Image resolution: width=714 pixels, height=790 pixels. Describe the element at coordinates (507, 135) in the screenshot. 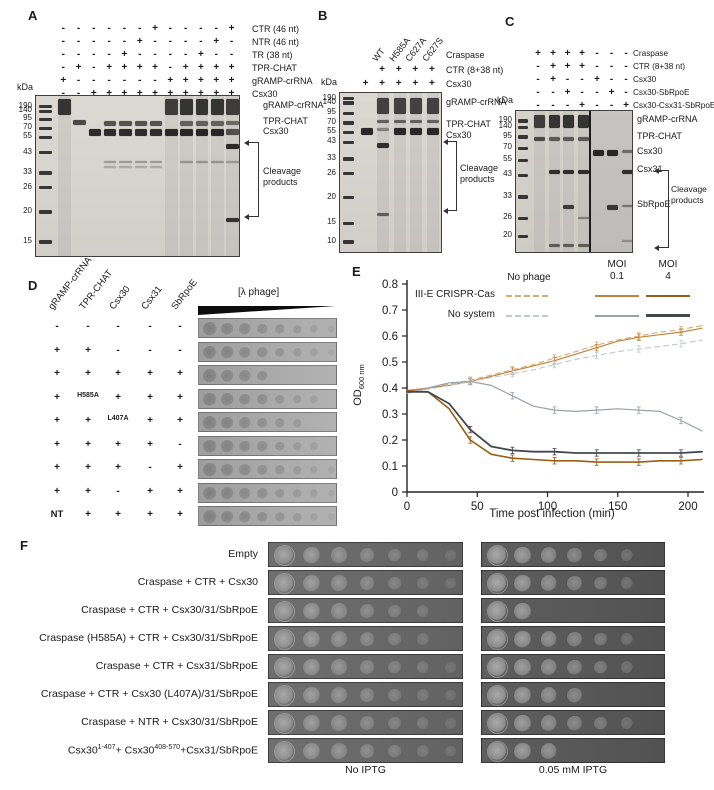

I see `mw-marker-value: 95` at that location.